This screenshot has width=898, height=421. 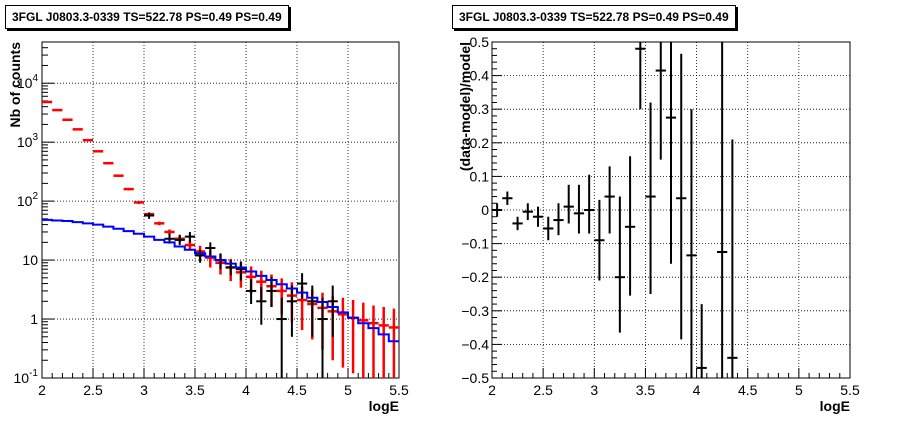 What do you see at coordinates (480, 143) in the screenshot?
I see `right-y-tick-label: 0.2` at bounding box center [480, 143].